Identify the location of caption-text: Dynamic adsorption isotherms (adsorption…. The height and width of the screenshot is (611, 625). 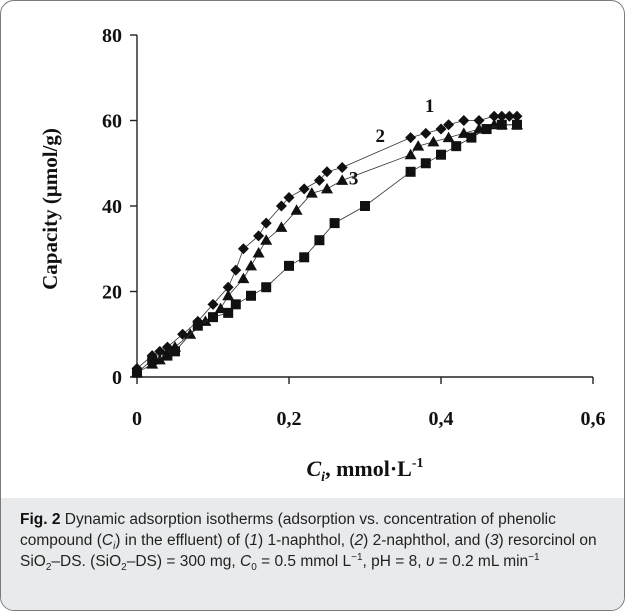
(308, 542).